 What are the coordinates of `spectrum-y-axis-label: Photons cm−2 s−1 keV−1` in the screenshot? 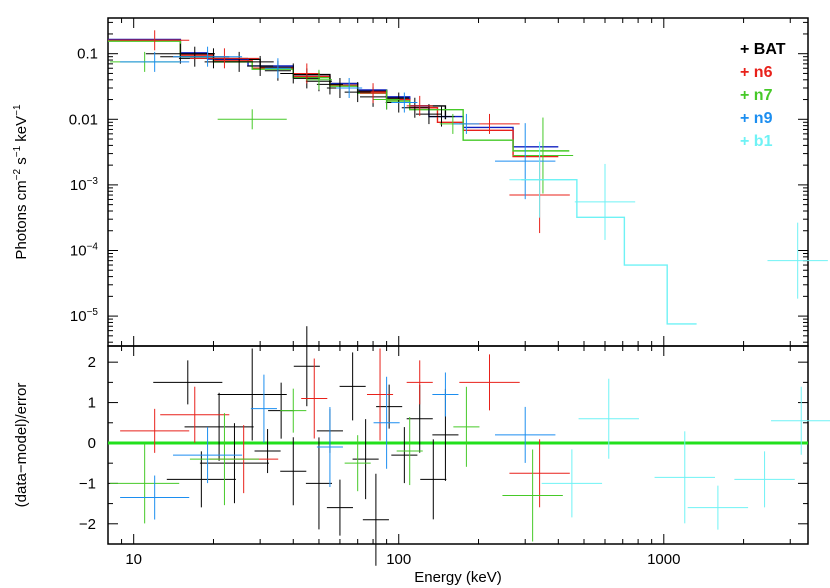 It's located at (21, 182).